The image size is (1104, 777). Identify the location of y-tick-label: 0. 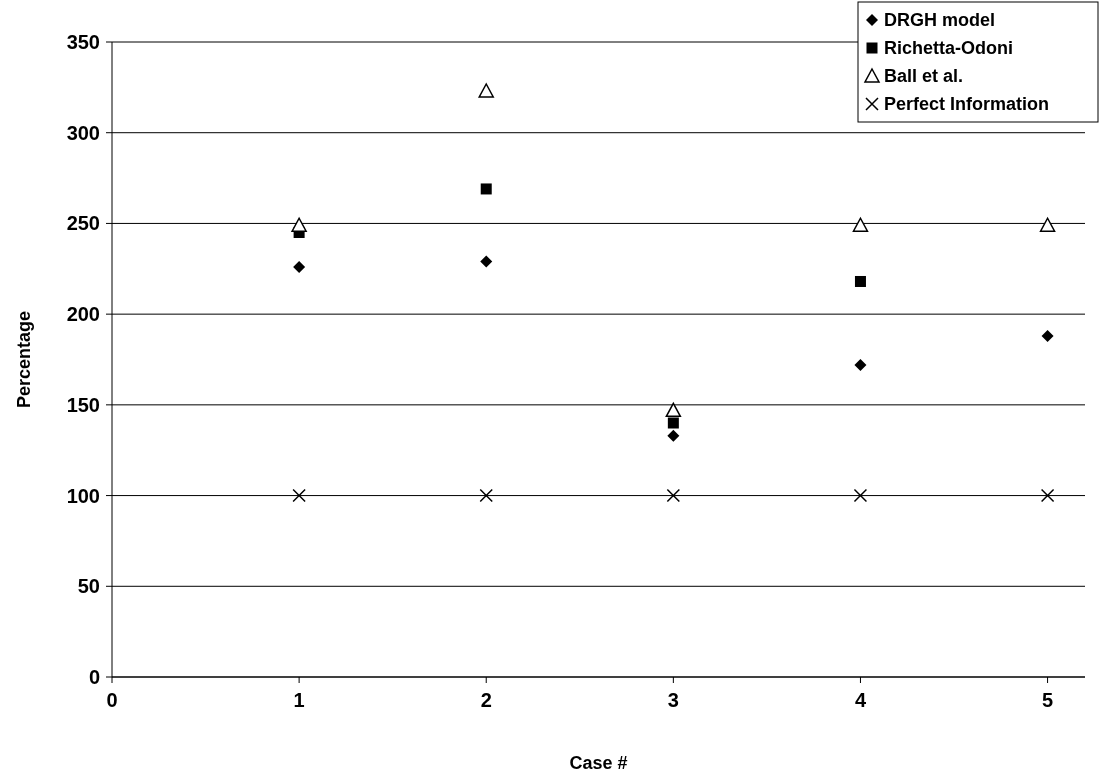
(94, 677).